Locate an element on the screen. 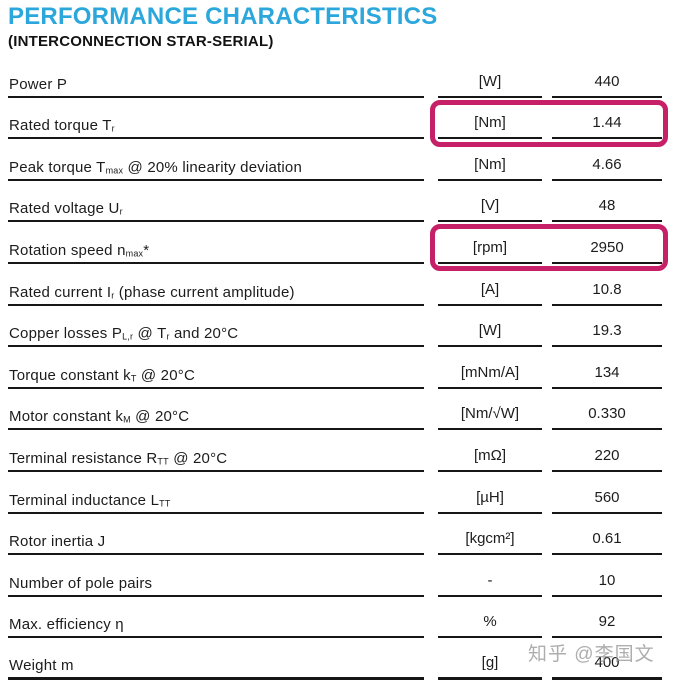 The image size is (679, 683). parameter-label: Max. efficiency η is located at coordinates (216, 627).